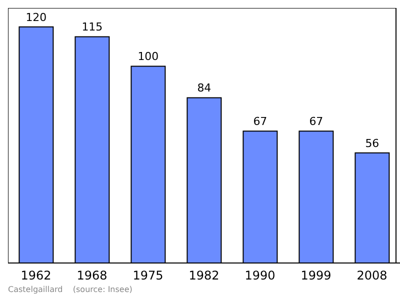 The height and width of the screenshot is (299, 400). Describe the element at coordinates (148, 57) in the screenshot. I see `data-label: 100` at that location.